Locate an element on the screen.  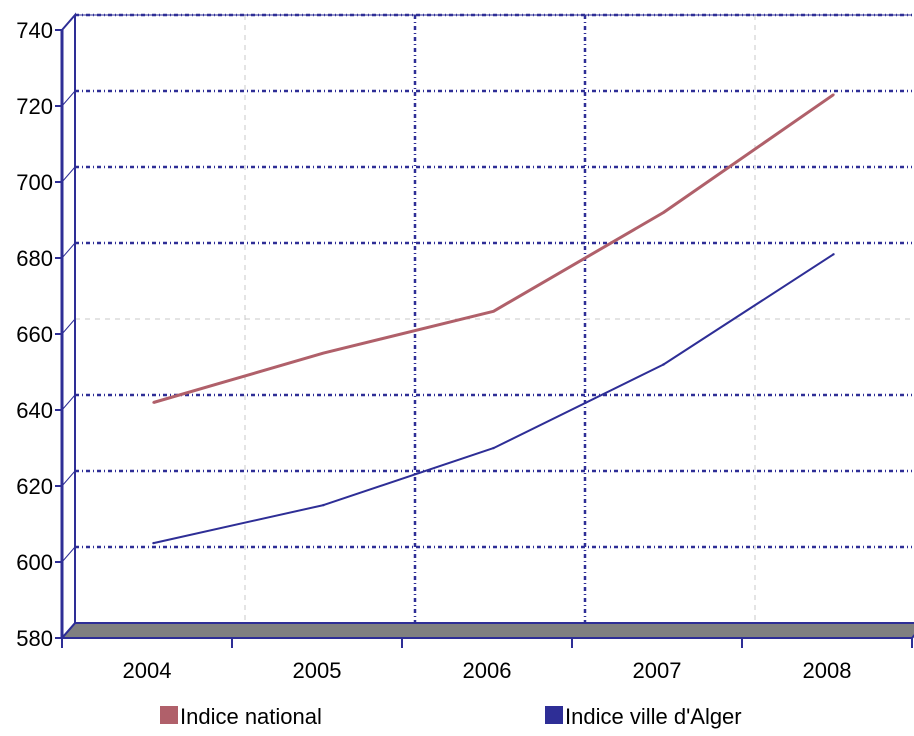
legend-label: Indice ville d'Alger is located at coordinates (653, 716).